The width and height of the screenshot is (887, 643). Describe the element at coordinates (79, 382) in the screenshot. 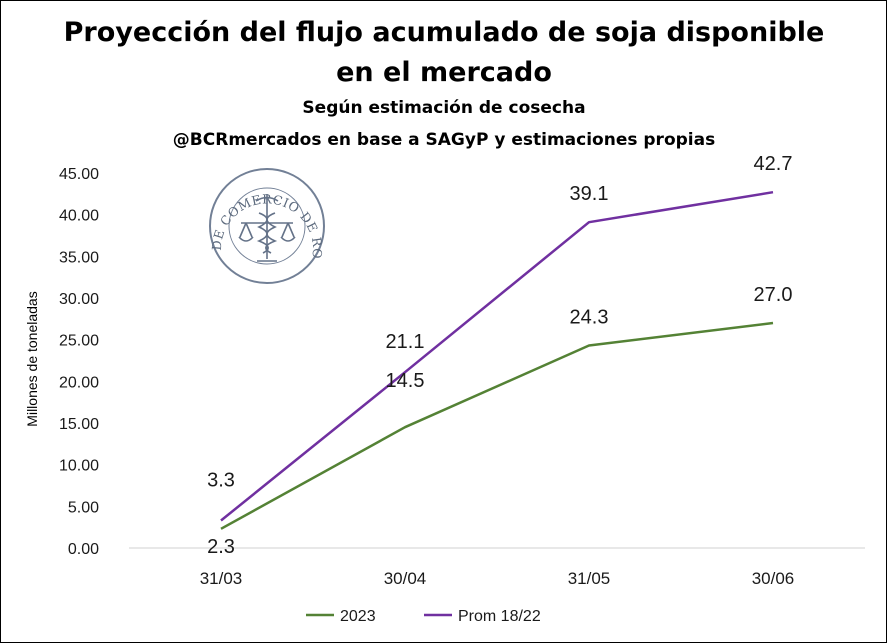

I see `y-tick-label: 20.00` at that location.